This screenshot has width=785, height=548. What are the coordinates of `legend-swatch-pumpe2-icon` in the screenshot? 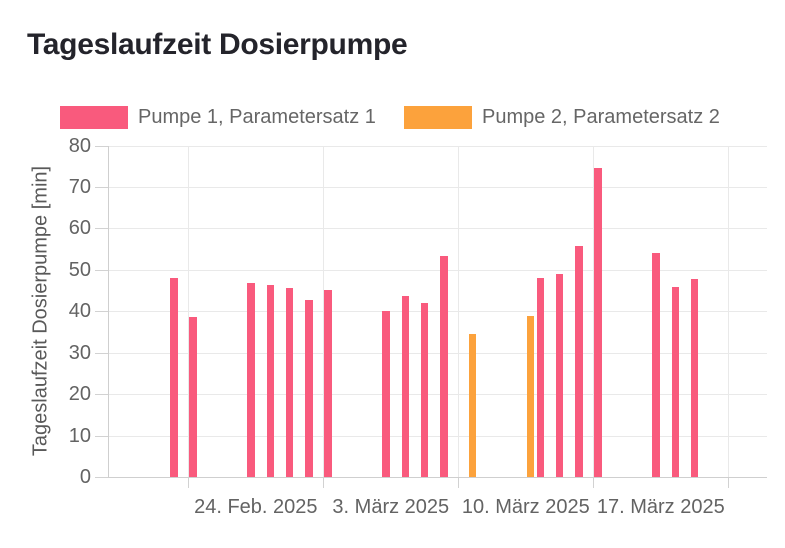 It's located at (438, 117).